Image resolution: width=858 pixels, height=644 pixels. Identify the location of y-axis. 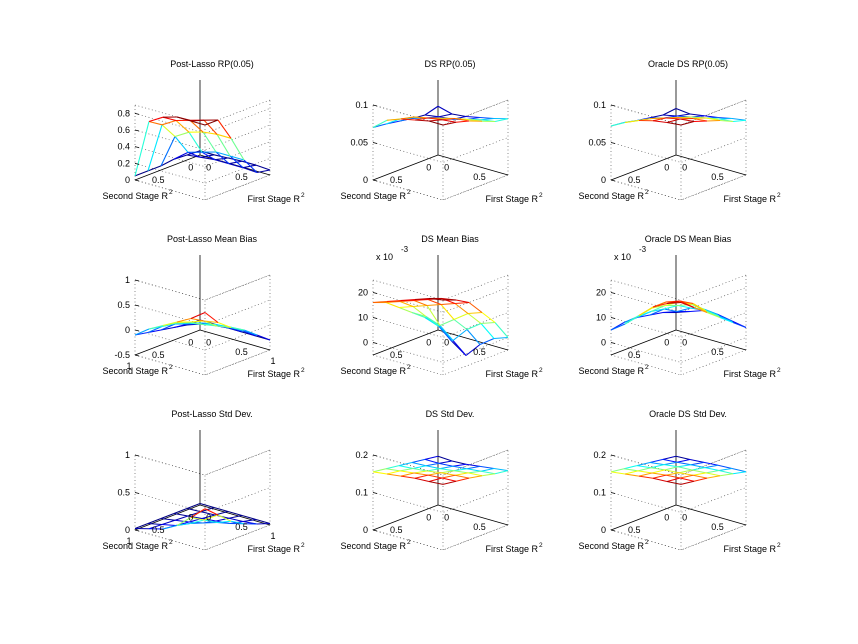
(167, 167).